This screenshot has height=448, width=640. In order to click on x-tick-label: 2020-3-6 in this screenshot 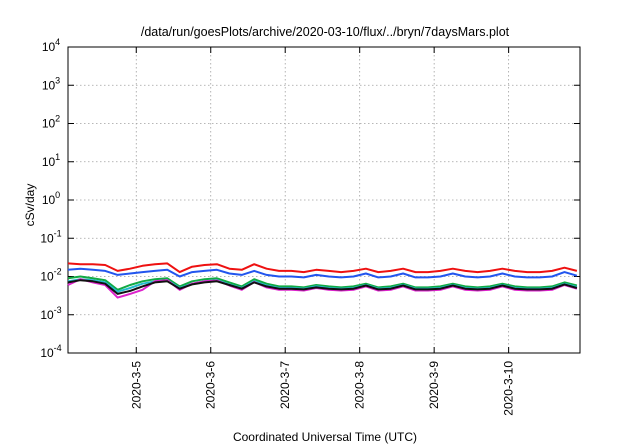, I will do `click(211, 385)`.